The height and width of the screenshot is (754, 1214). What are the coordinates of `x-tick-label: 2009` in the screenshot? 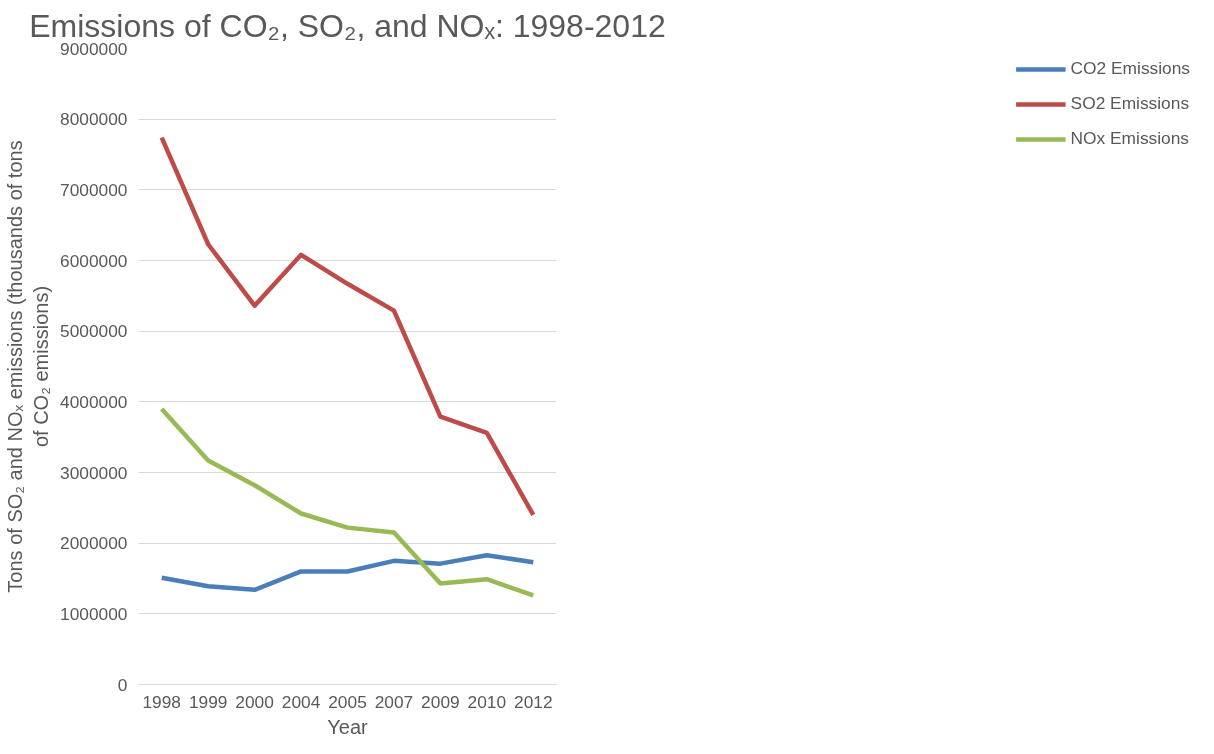 It's located at (440, 701).